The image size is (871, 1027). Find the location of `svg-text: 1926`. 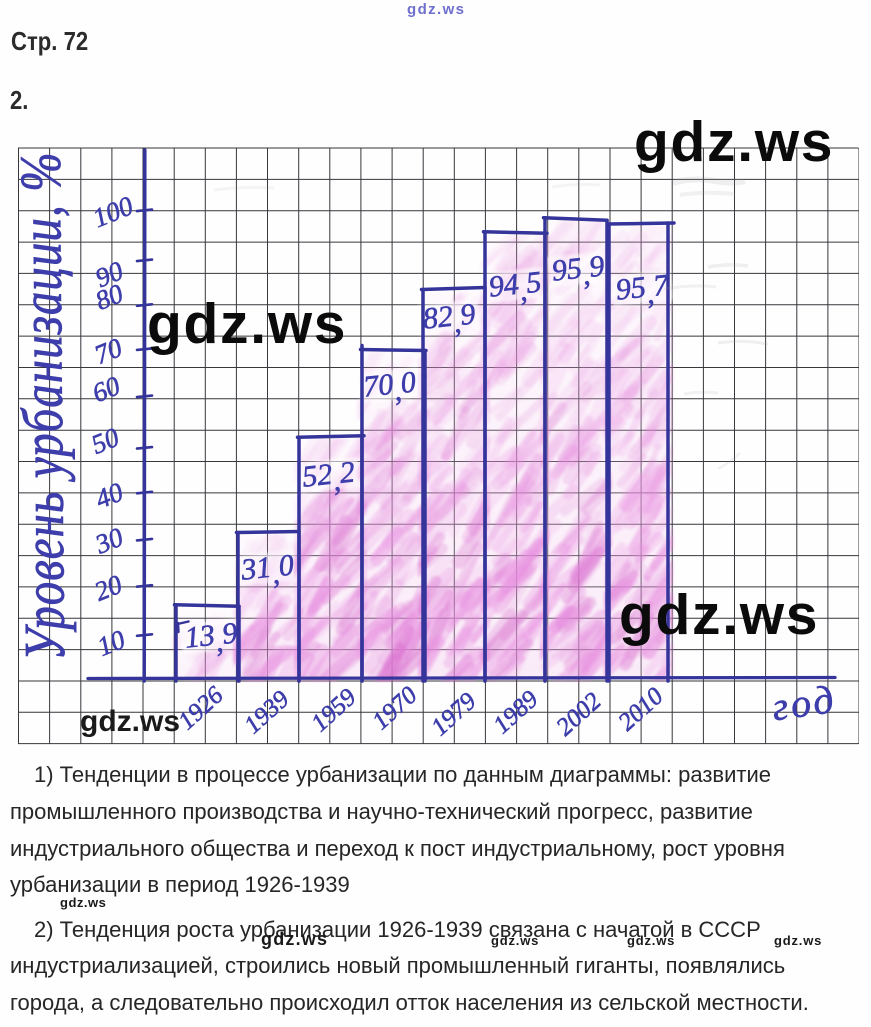

svg-text: 1926 is located at coordinates (201, 708).